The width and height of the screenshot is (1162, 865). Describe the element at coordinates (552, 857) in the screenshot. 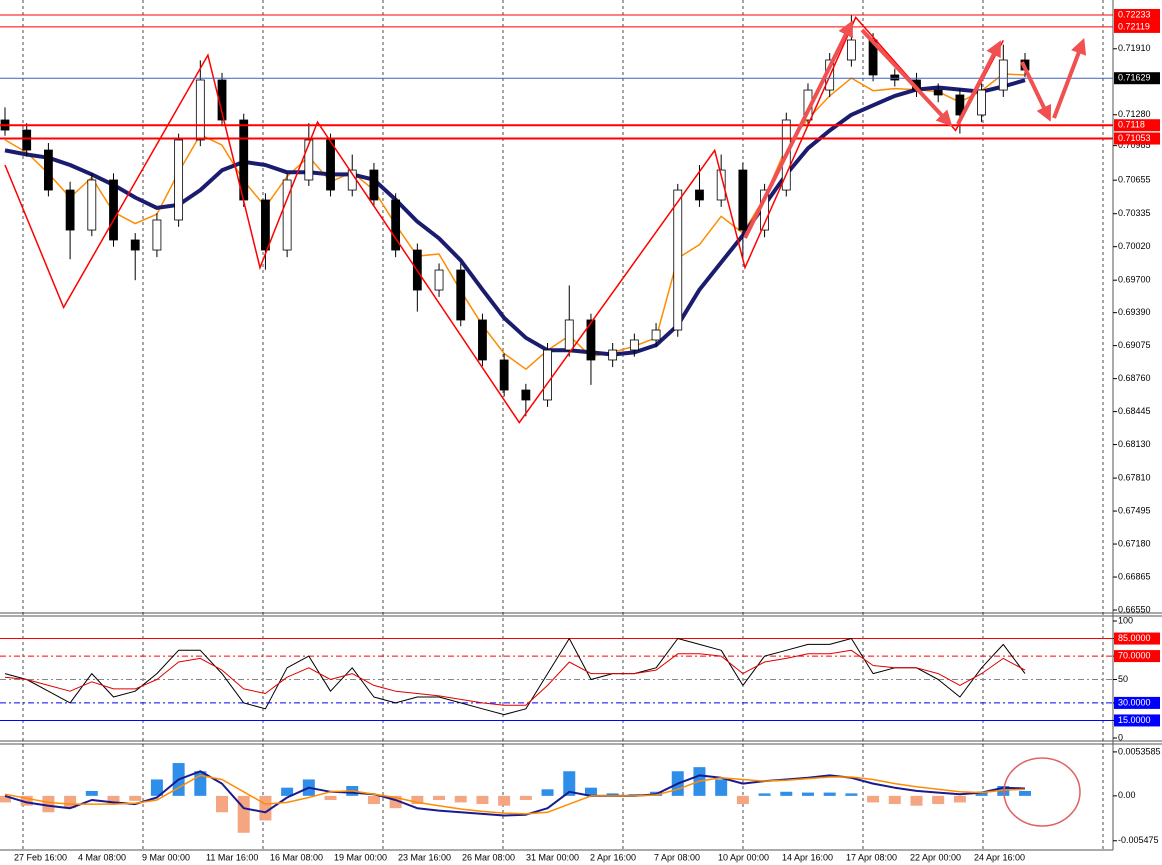

I see `x-tick-label: 31 Mar 00:00` at that location.